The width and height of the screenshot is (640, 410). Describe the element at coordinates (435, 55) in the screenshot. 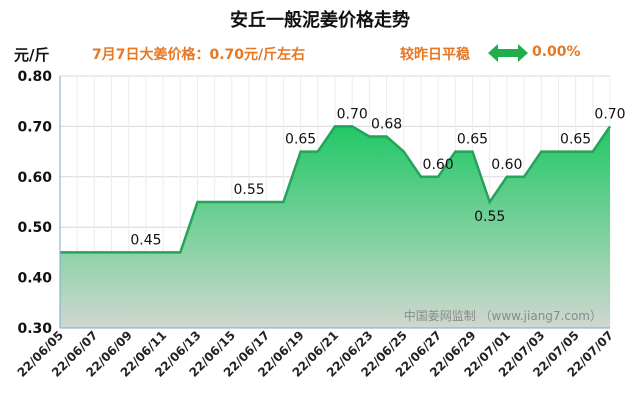

I see `compare-label: 较昨日平稳` at that location.